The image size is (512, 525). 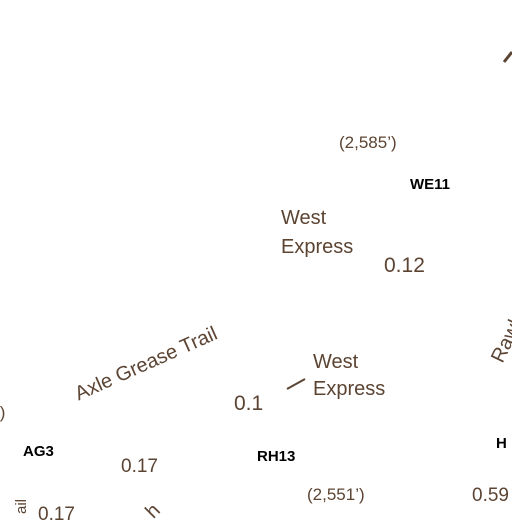 I want to click on distance-label: 0.1, so click(x=249, y=403).